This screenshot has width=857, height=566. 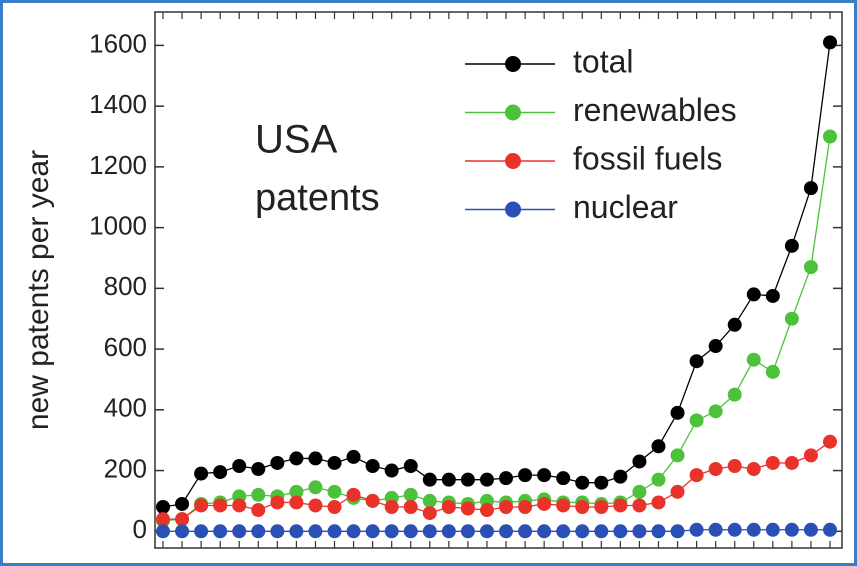 I want to click on legend-label: nuclear, so click(x=625, y=207).